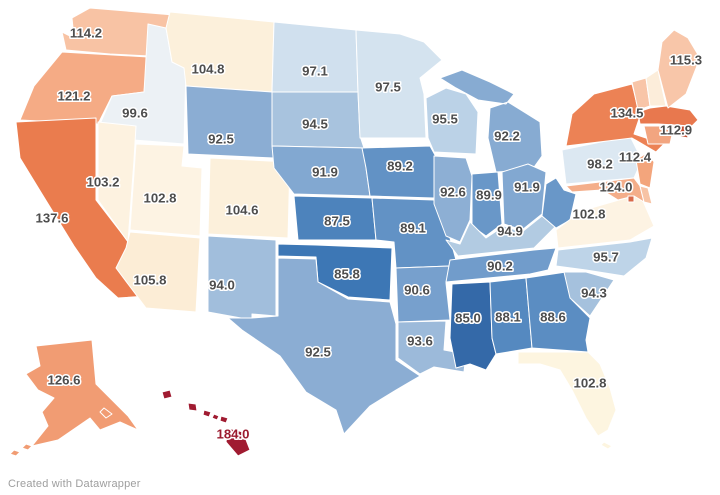 Image resolution: width=720 pixels, height=495 pixels. I want to click on state-sc, so click(589, 294).